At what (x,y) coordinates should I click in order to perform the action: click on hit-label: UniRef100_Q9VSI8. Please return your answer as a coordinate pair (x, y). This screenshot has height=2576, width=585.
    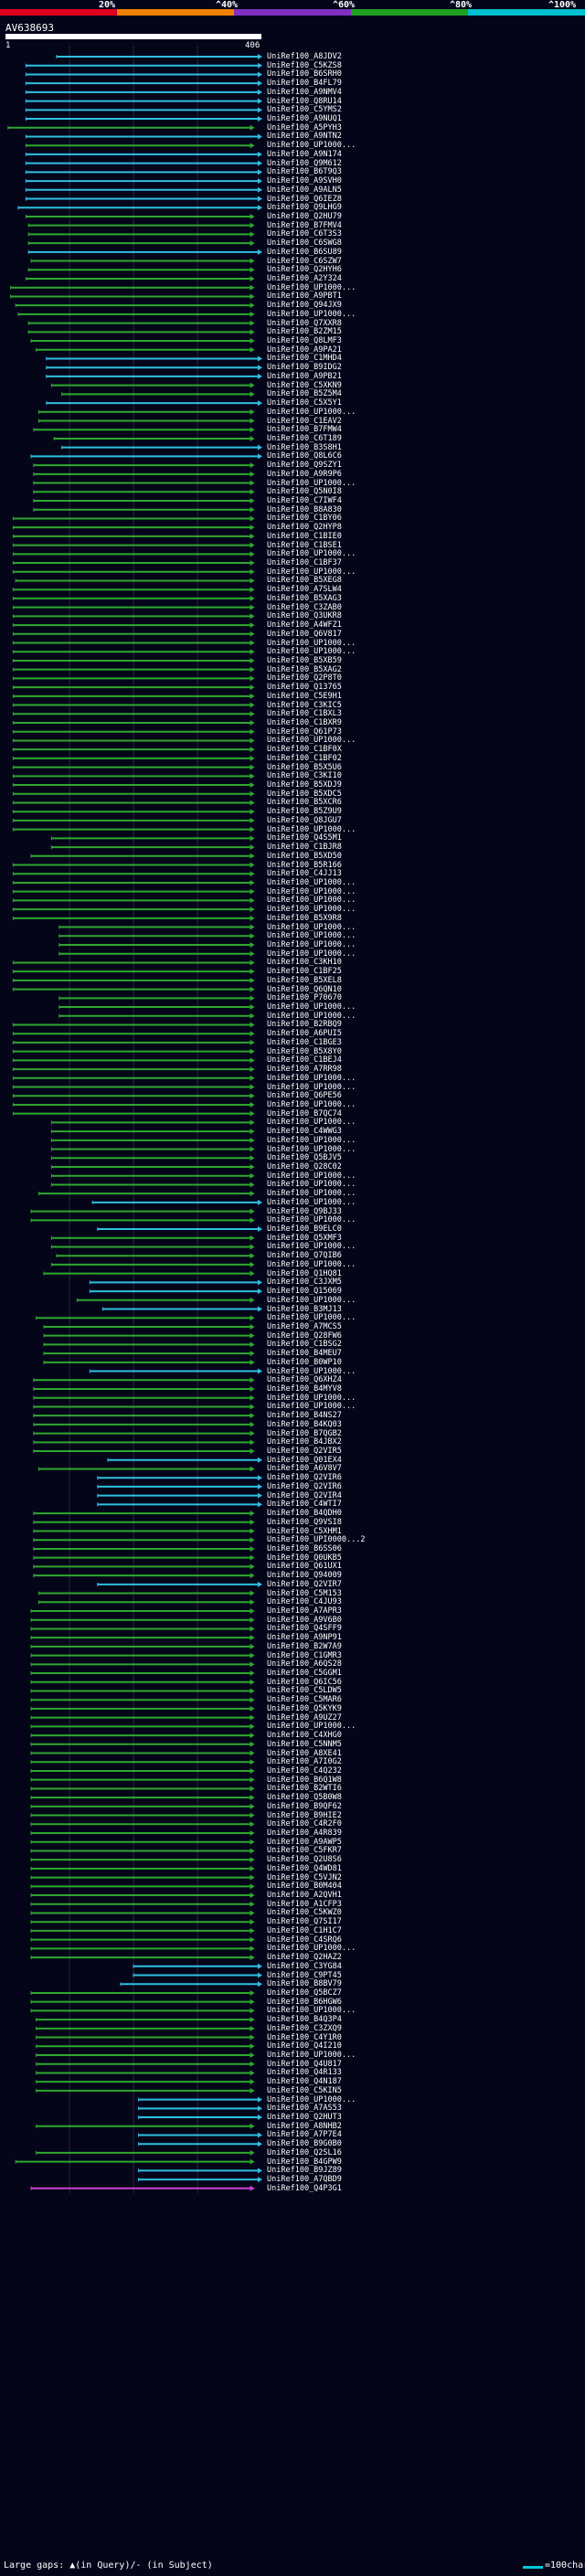
    Looking at the image, I should click on (304, 1522).